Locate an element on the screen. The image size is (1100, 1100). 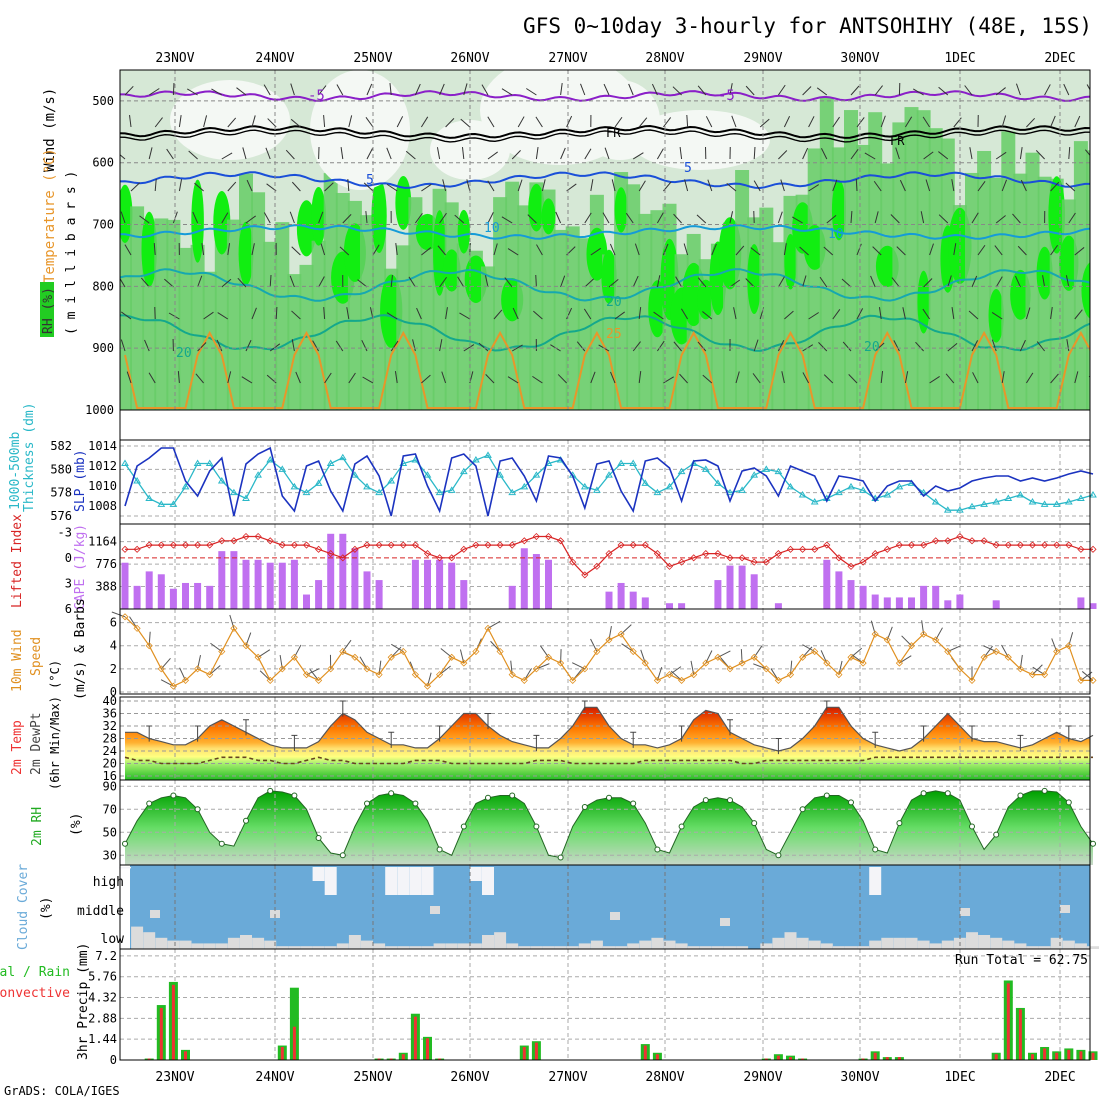
slp-tick: 1008 is located at coordinates (102, 506).